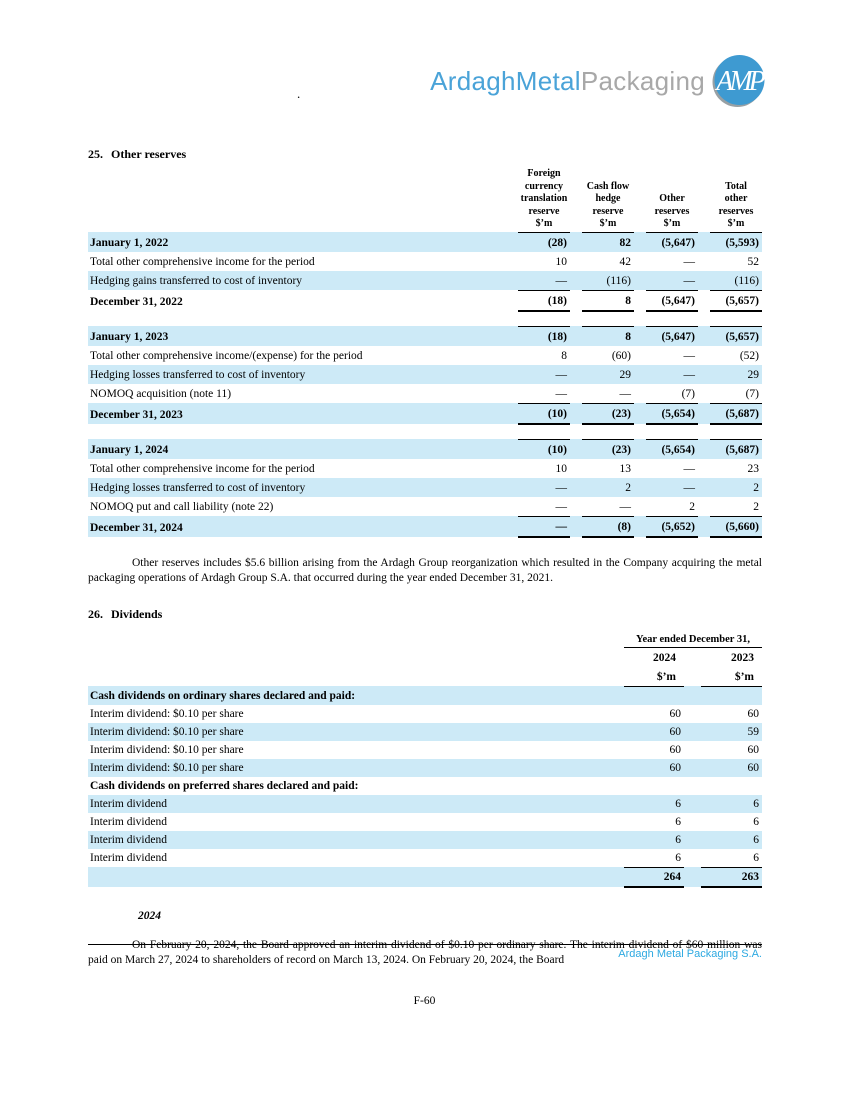  I want to click on cell-value: (60), so click(621, 355).